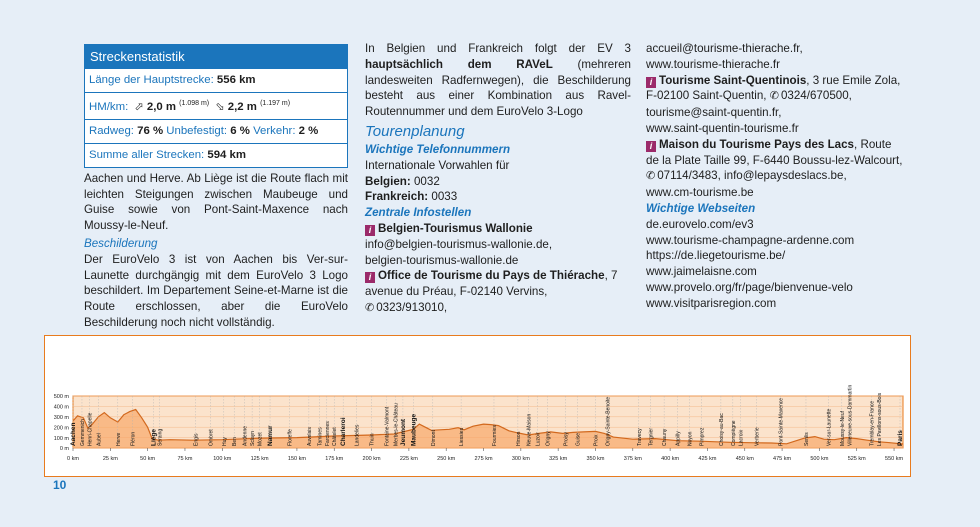  Describe the element at coordinates (275, 103) in the screenshot. I see `descent-total: (1.197 m)` at that location.